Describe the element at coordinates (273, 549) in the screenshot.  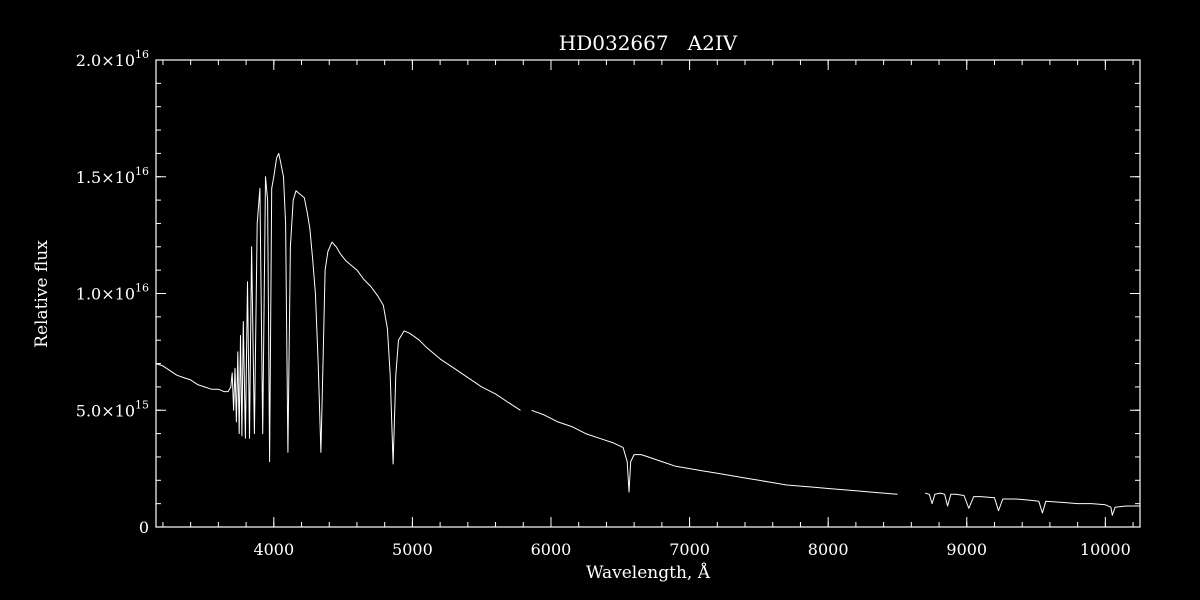
I see `x-tick-label: 4000` at that location.